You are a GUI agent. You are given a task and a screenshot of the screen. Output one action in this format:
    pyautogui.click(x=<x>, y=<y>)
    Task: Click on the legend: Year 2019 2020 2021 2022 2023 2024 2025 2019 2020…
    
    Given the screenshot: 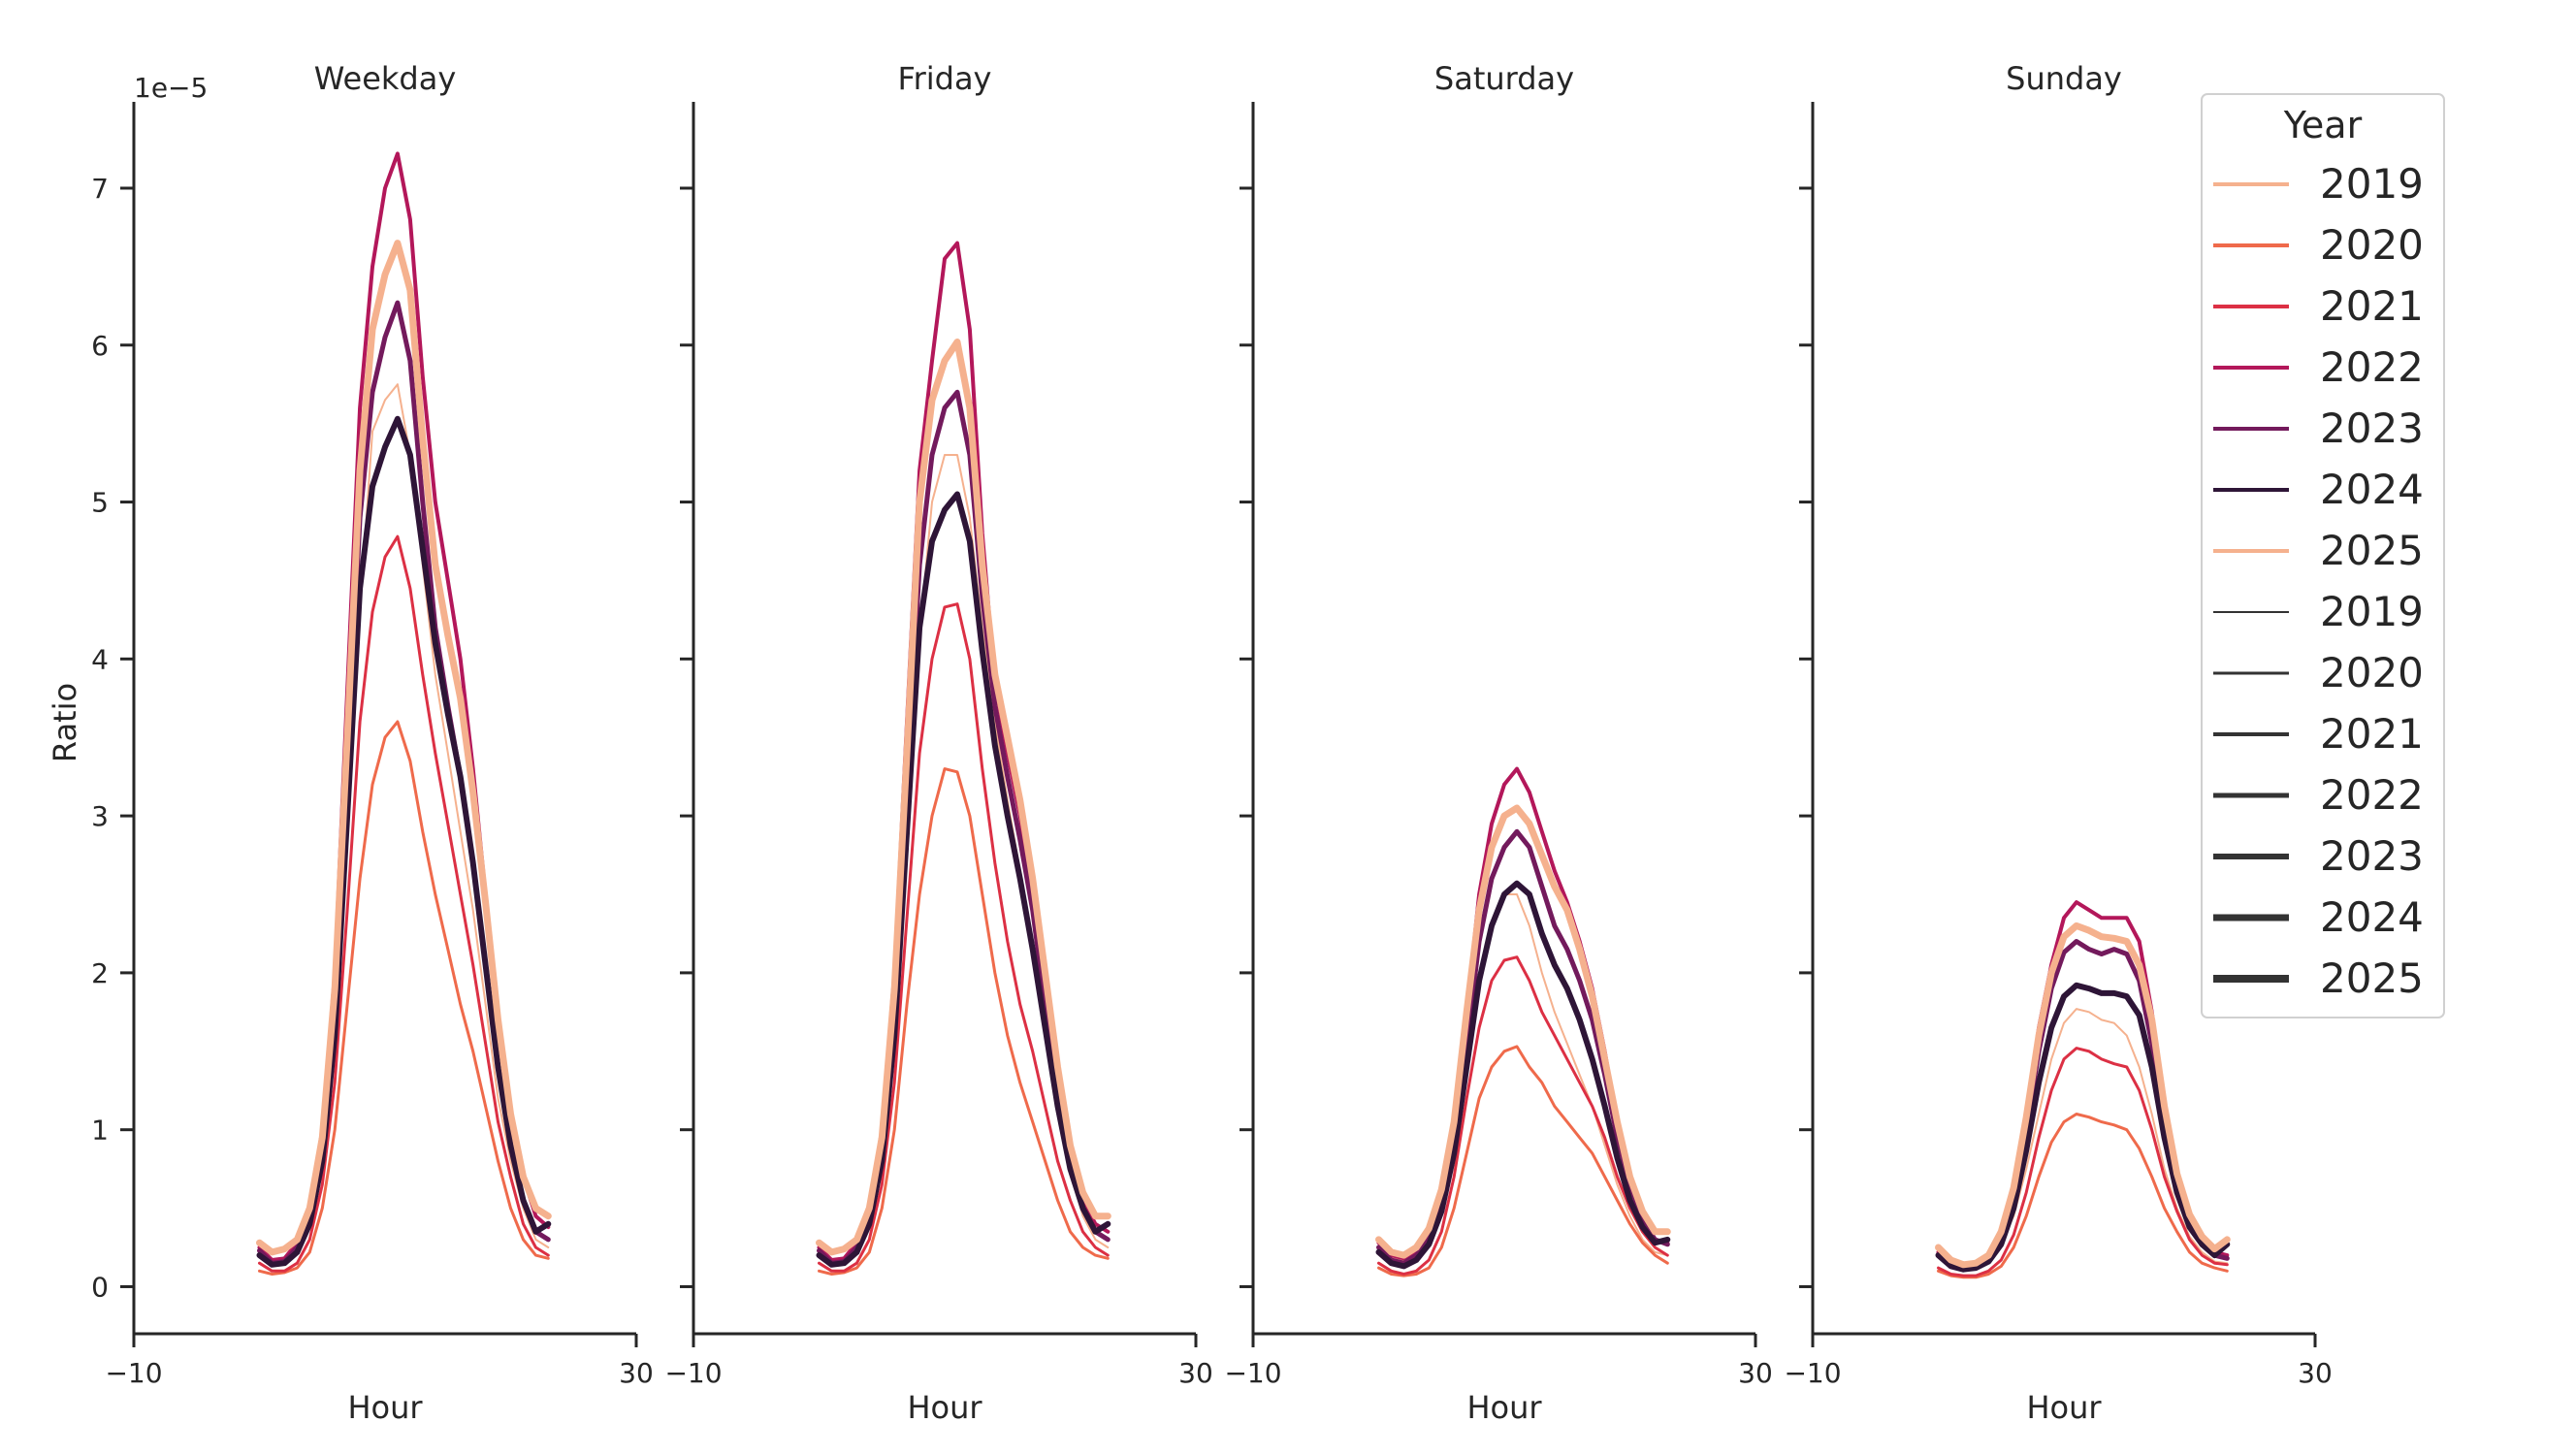 What is the action you would take?
    pyautogui.click(x=2323, y=555)
    